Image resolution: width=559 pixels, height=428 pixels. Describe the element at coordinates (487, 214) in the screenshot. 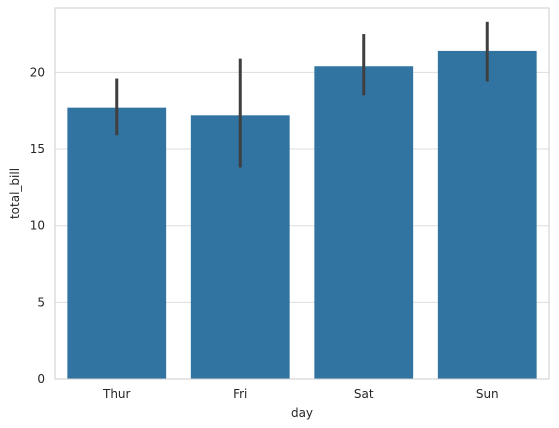

I see `bar-sun` at that location.